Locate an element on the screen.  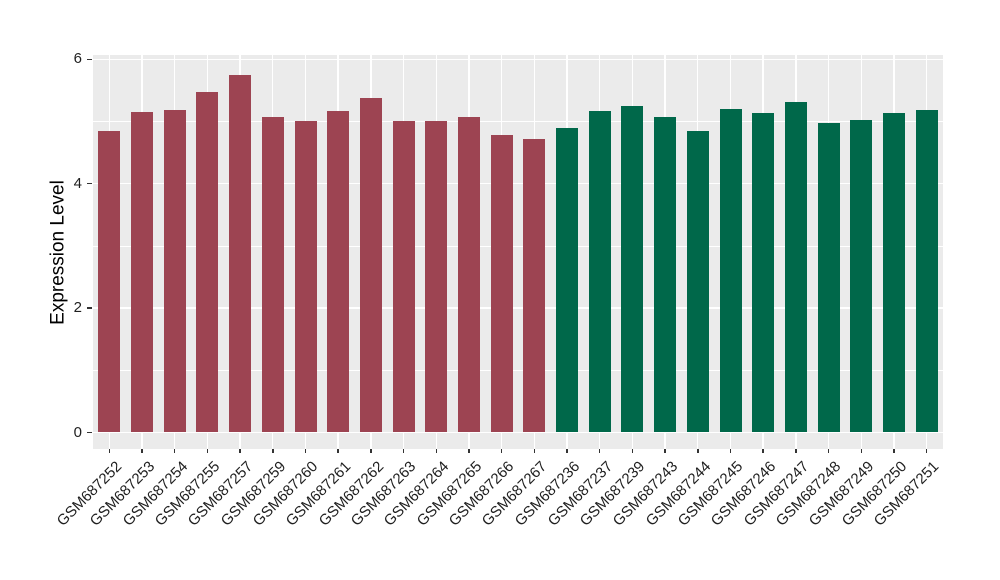
y-tick-label: 0 is located at coordinates (77, 432).